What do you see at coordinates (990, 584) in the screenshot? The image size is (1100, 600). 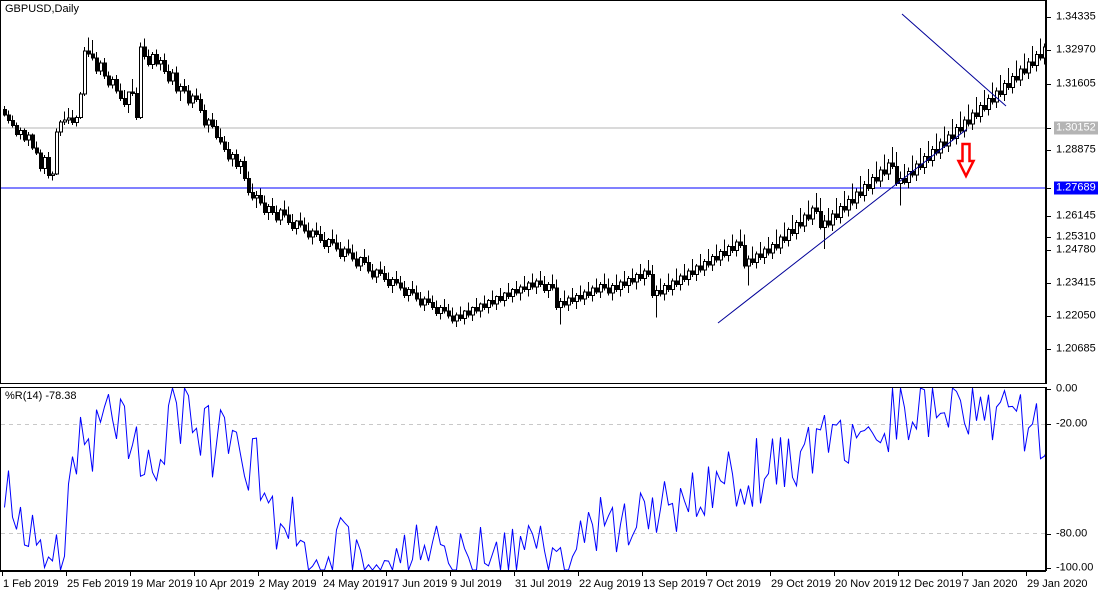 I see `date-label: 7 Jan 2020` at bounding box center [990, 584].